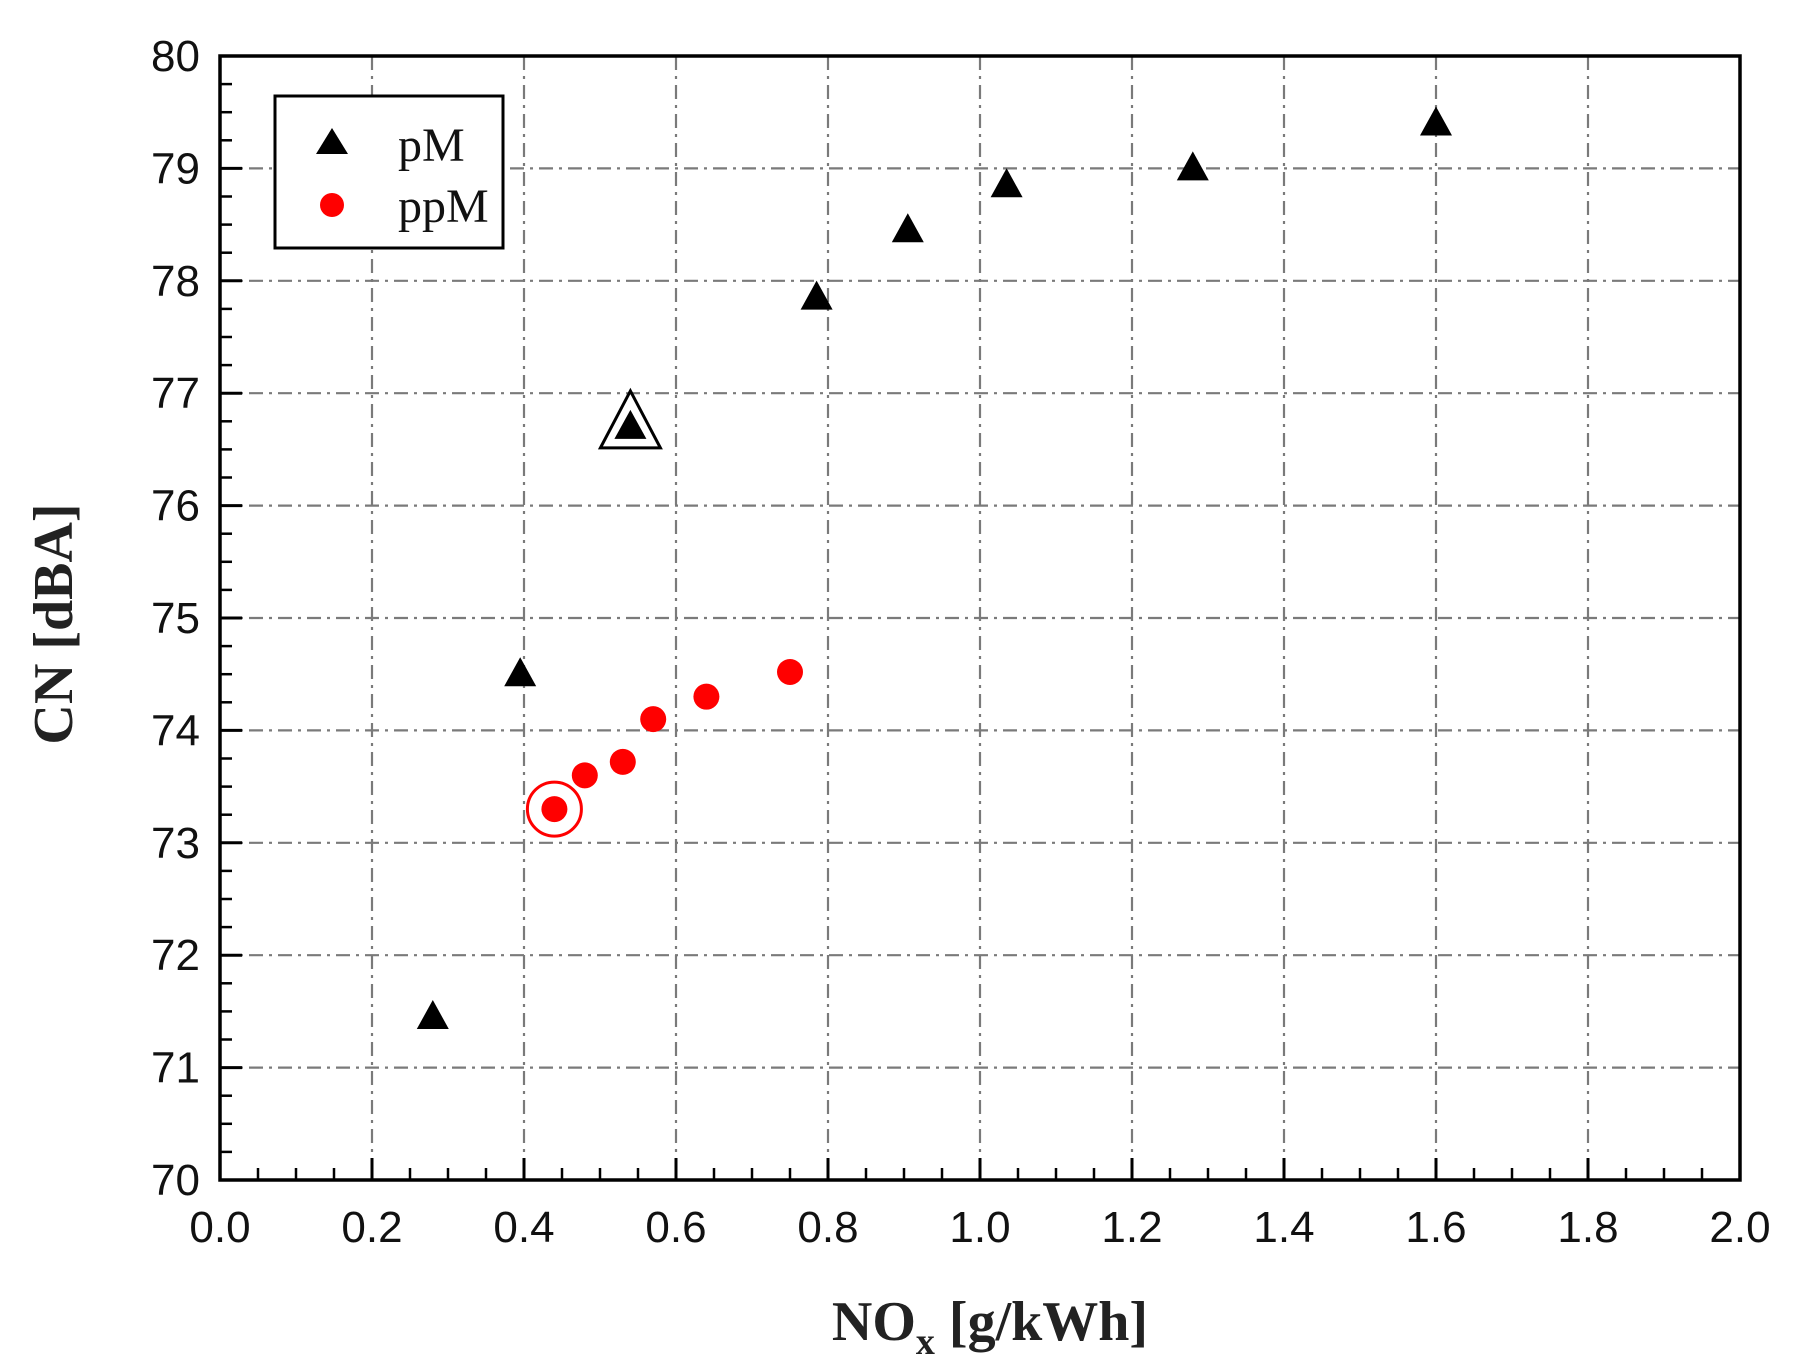 Image resolution: width=1801 pixels, height=1371 pixels. Describe the element at coordinates (675, 1227) in the screenshot. I see `x-tick-label: 0.6` at that location.